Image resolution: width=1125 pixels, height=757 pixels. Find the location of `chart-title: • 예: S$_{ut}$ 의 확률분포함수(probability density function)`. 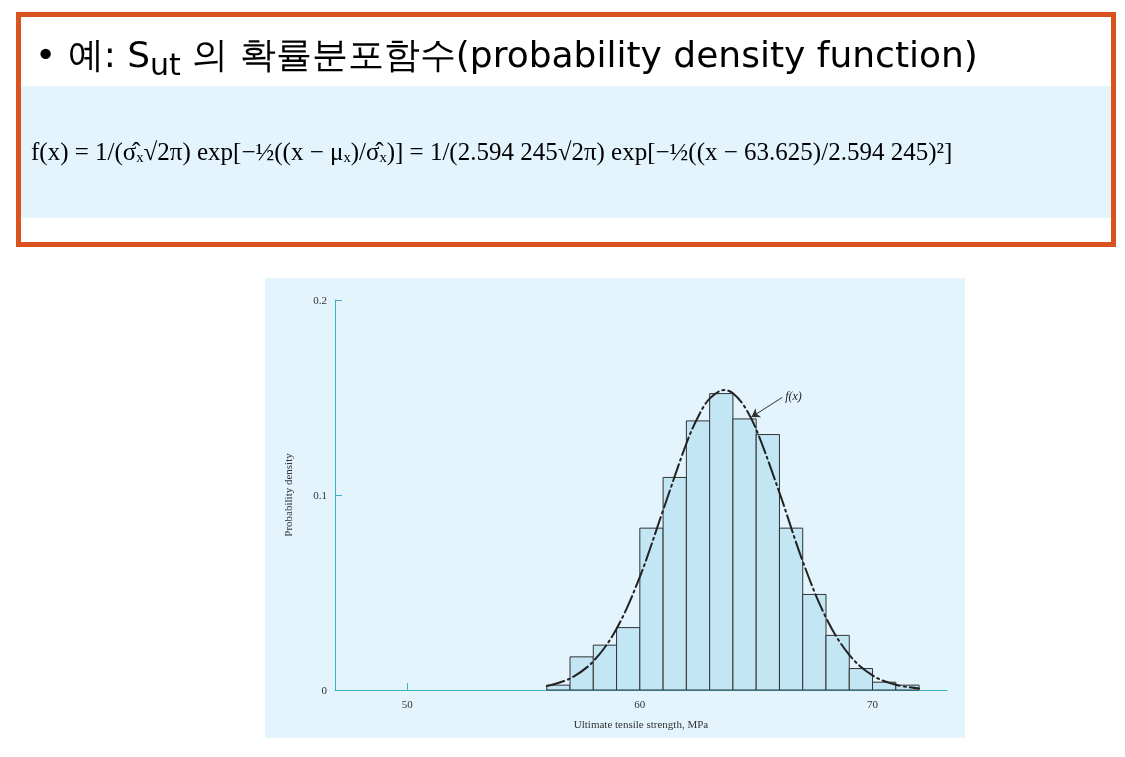

chart-title: • 예: S$_{ut}$ 의 확률분포함수(probability density function) is located at coordinates (506, 59).